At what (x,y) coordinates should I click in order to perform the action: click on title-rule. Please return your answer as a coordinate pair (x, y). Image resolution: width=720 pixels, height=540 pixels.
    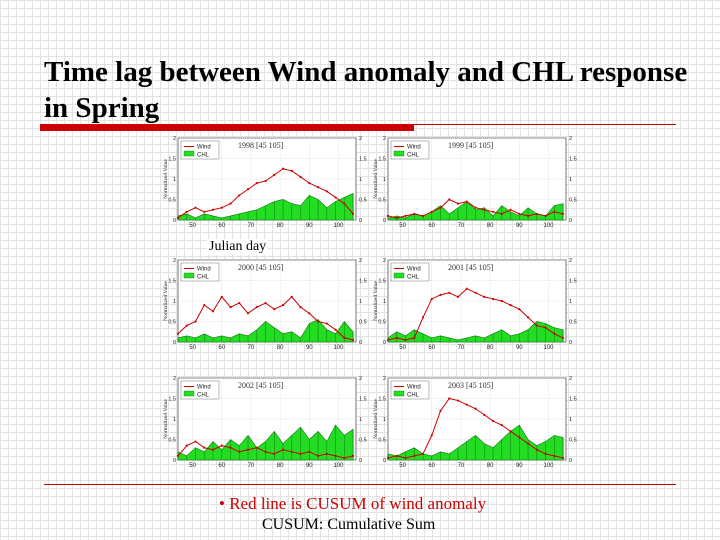
    Looking at the image, I should click on (545, 124).